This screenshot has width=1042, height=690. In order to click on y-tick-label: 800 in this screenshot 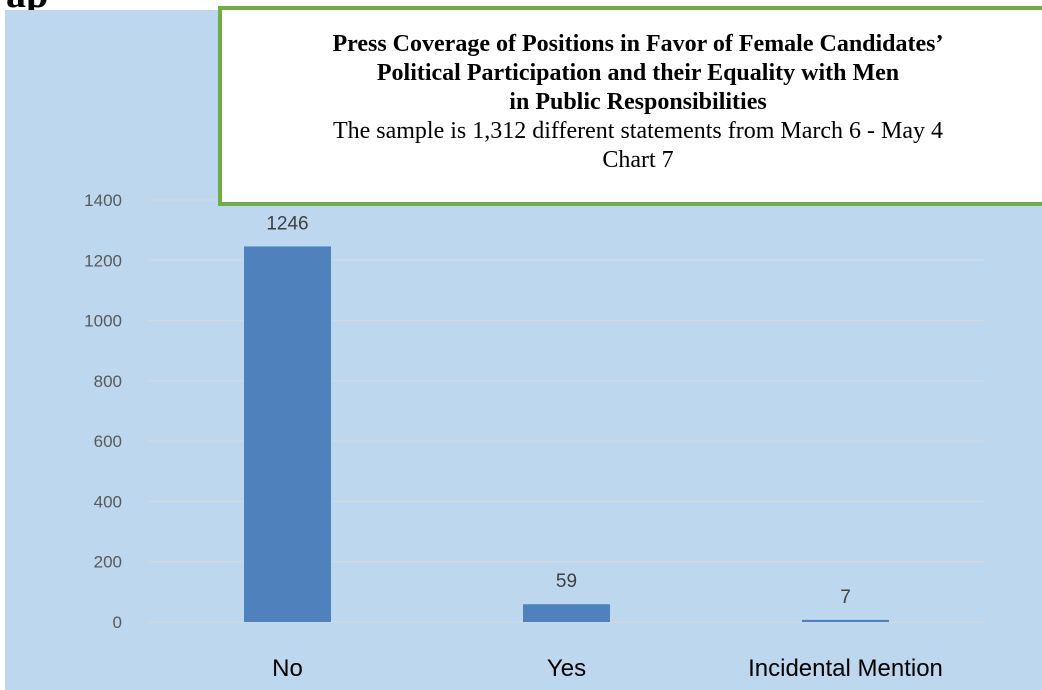, I will do `click(108, 381)`.